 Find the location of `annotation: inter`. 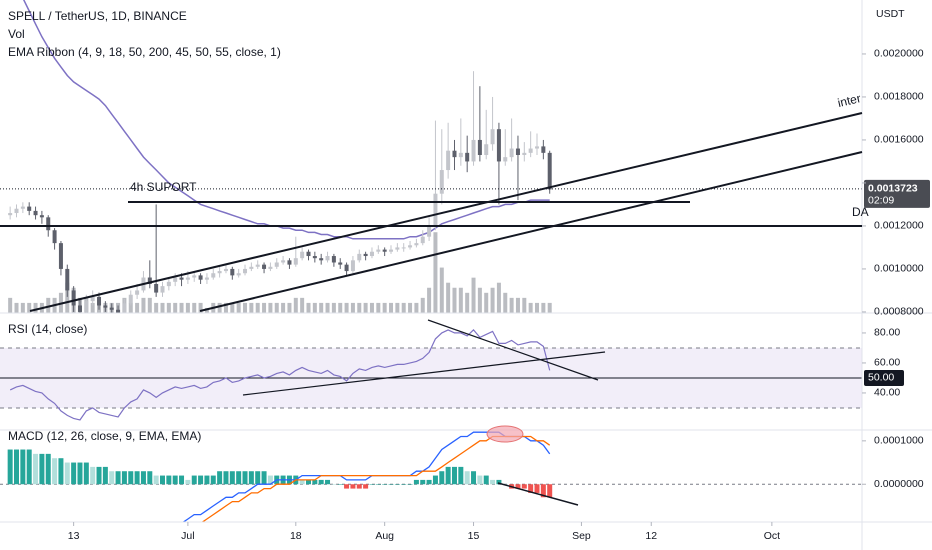

annotation: inter is located at coordinates (849, 100).